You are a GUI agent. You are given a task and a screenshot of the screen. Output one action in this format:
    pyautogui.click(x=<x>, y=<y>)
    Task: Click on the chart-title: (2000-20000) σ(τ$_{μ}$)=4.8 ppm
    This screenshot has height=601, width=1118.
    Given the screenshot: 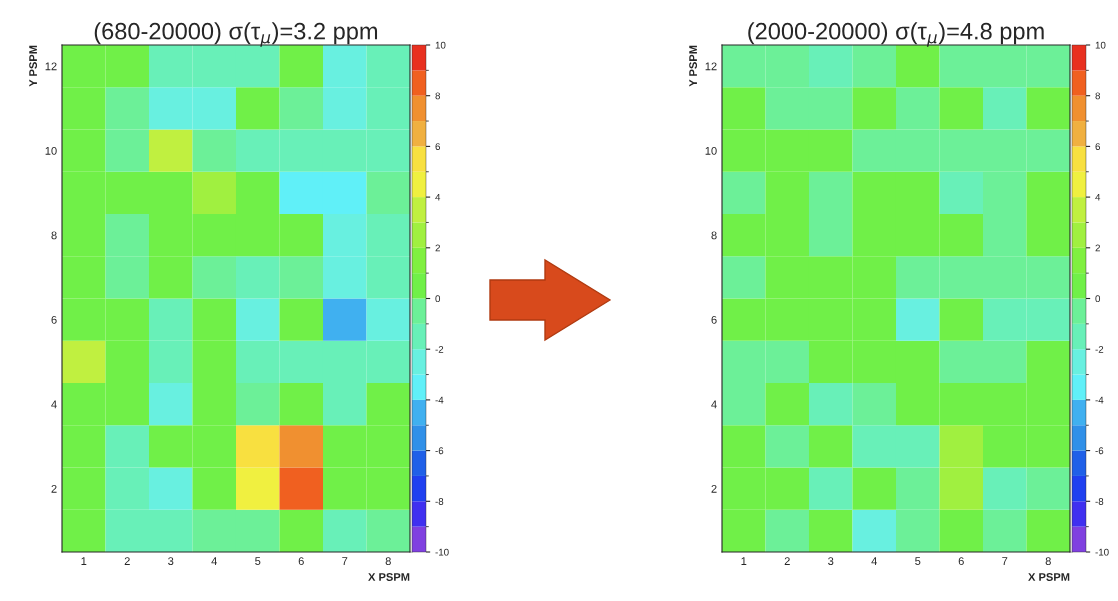 What is the action you would take?
    pyautogui.click(x=896, y=34)
    